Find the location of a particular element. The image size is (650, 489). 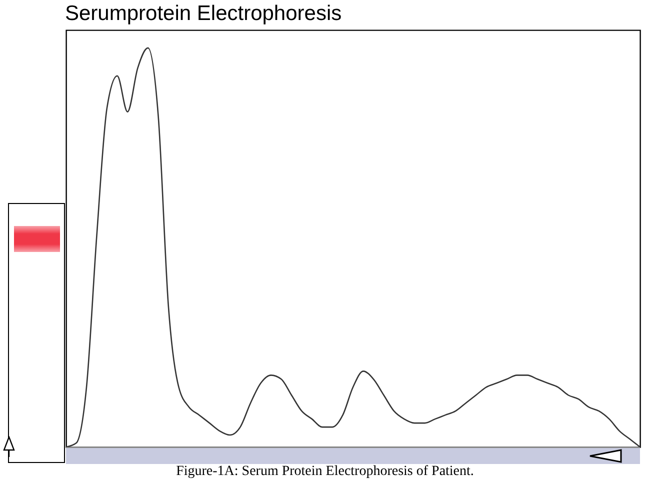

text: Figure-1A: Serum Protein Electrophoresis of Patient. is located at coordinates (325, 472).